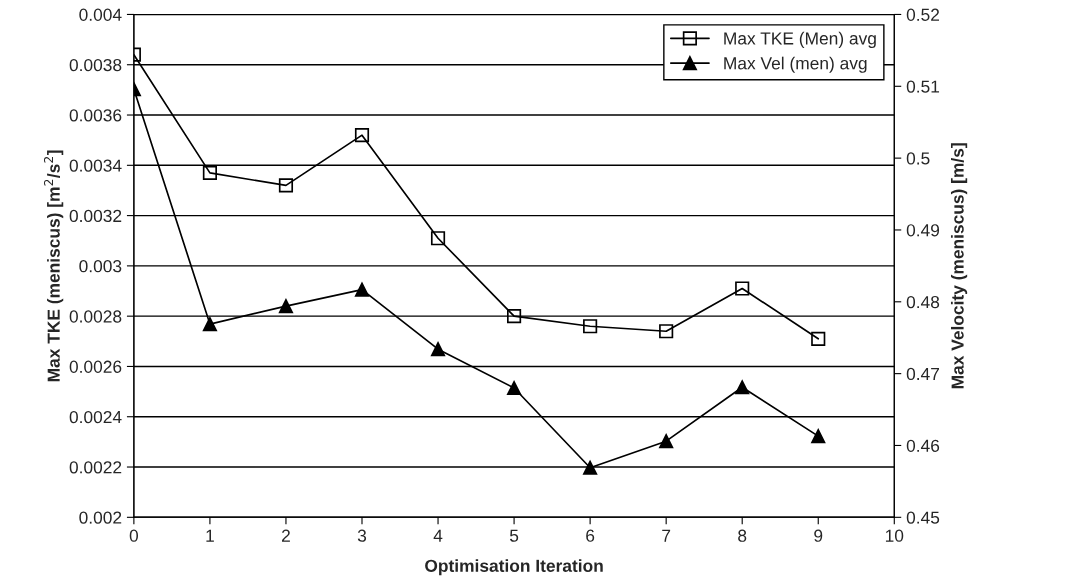 Image resolution: width=1071 pixels, height=578 pixels. Describe the element at coordinates (923, 14) in the screenshot. I see `y2-tick-label: 0.52` at that location.